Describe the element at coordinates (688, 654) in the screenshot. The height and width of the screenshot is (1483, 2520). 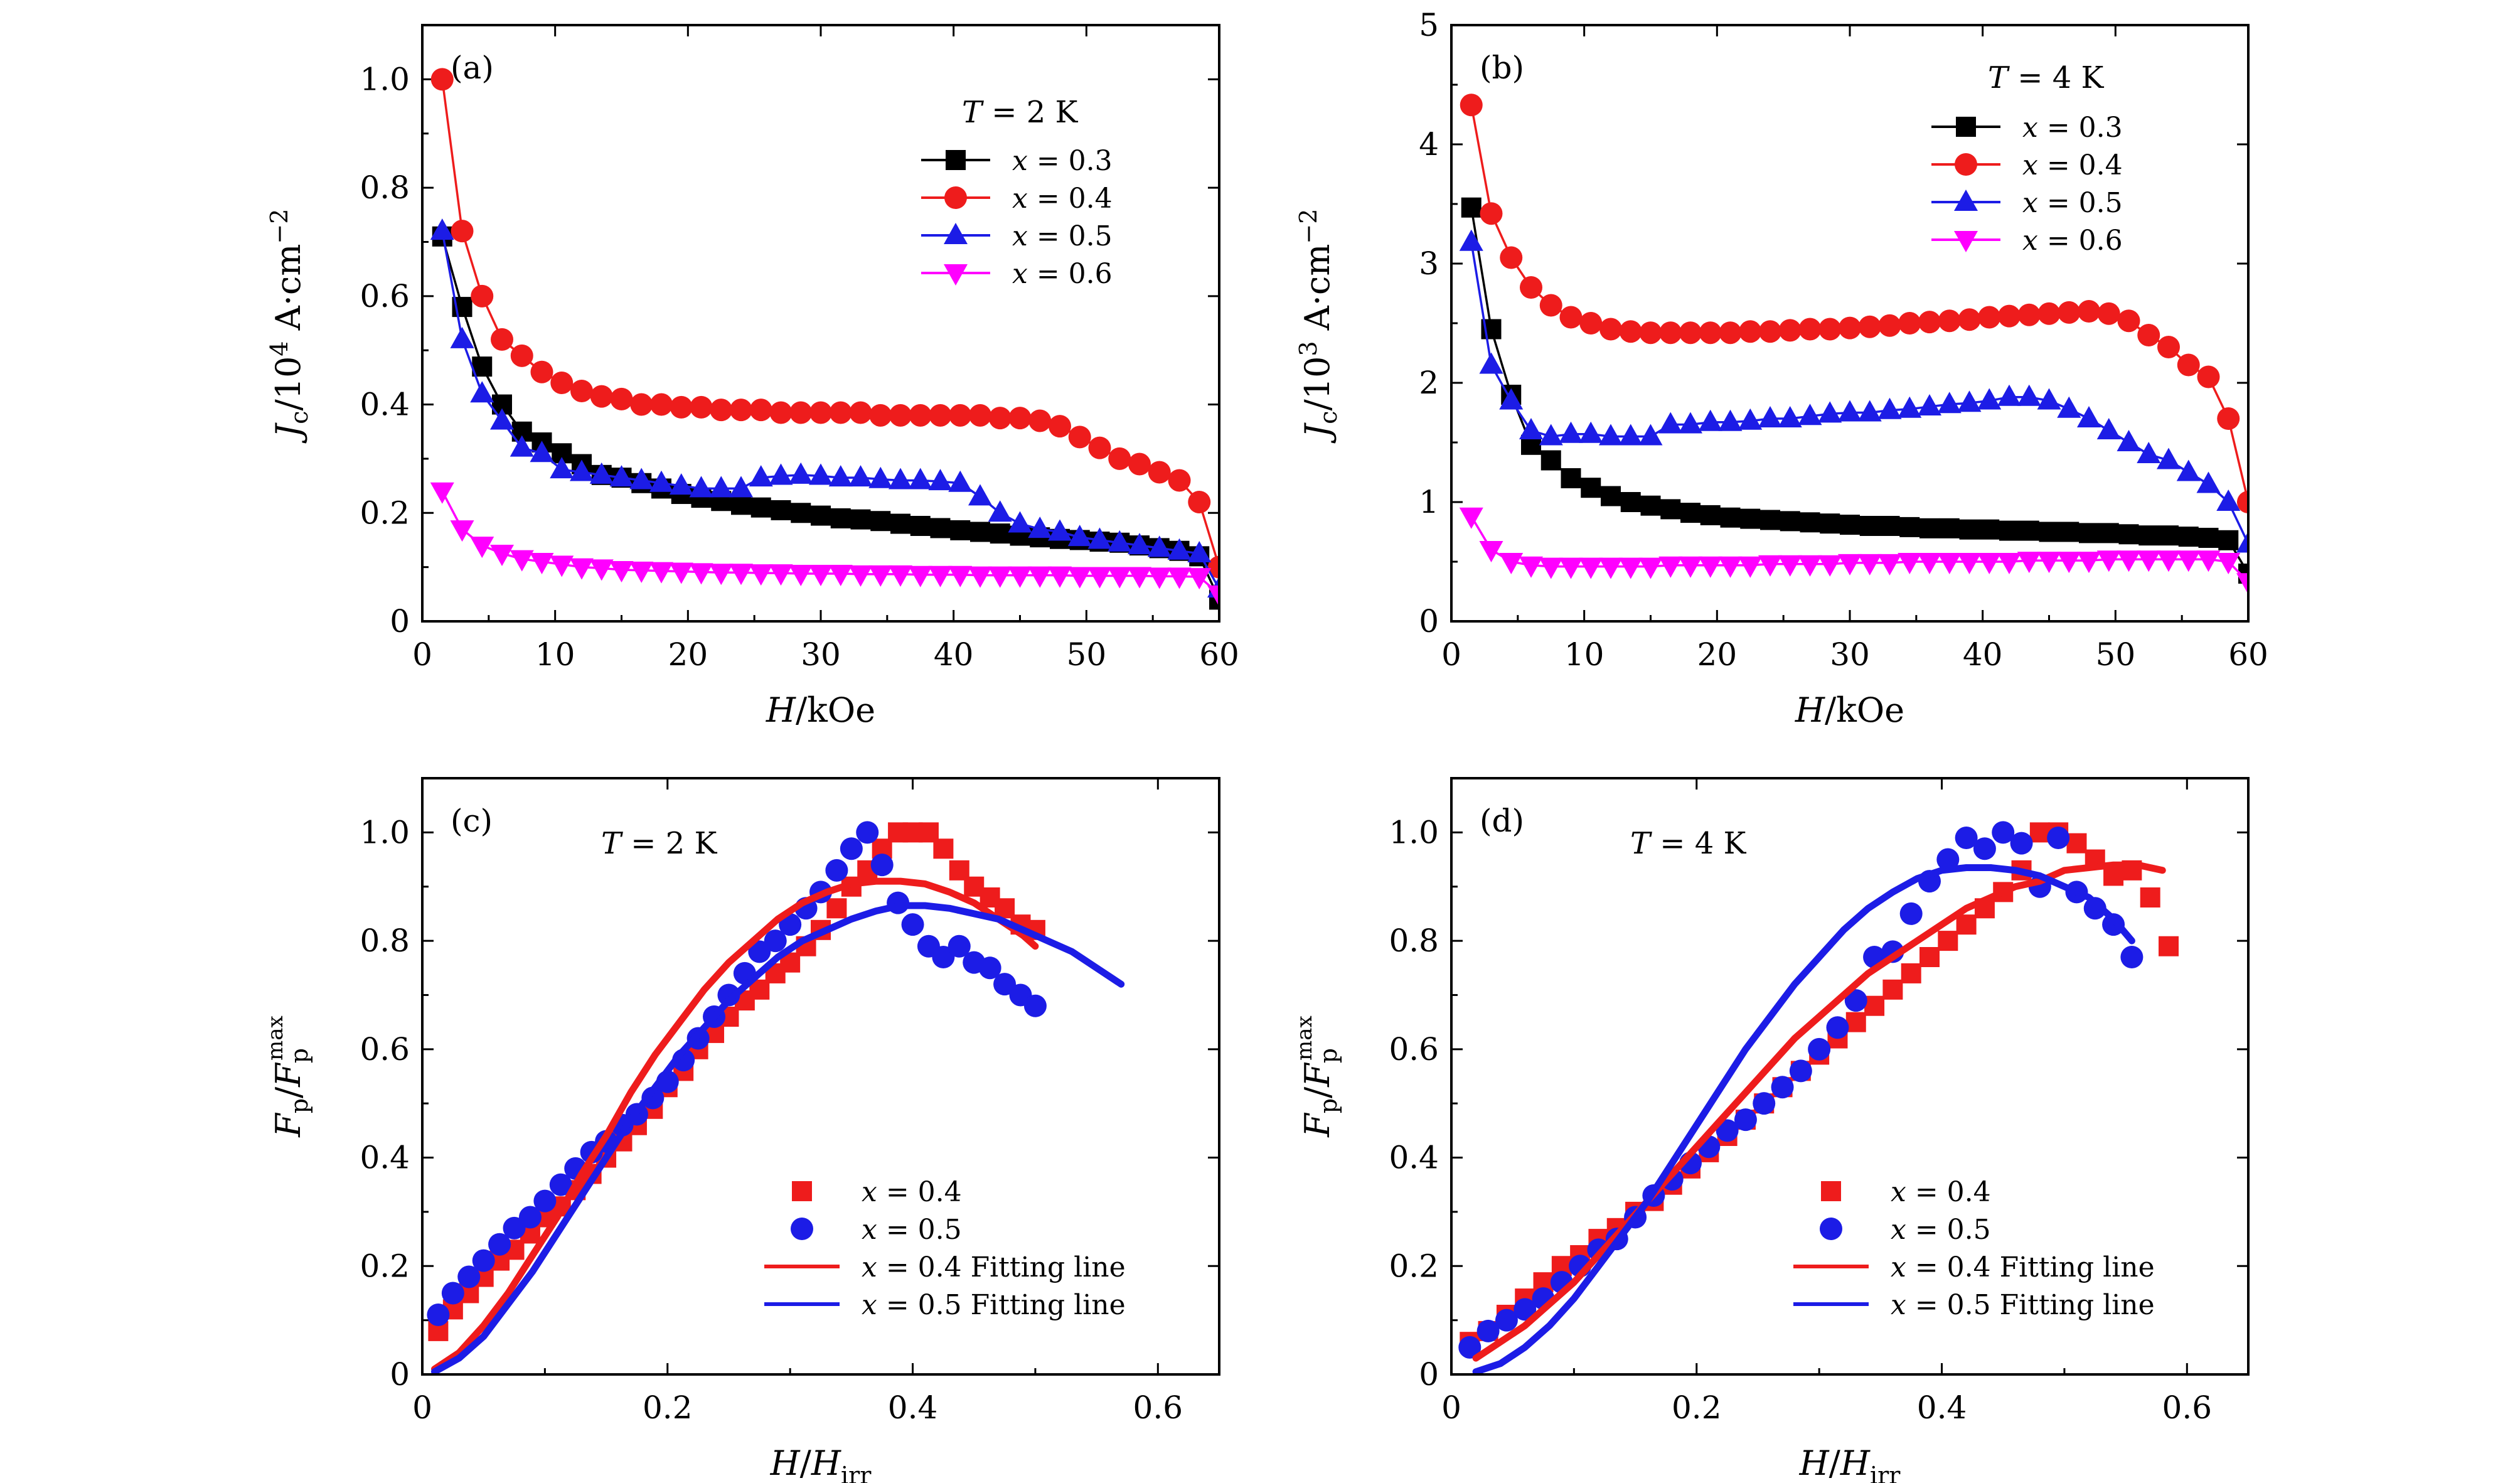
I see `x-tick-label: 20` at that location.